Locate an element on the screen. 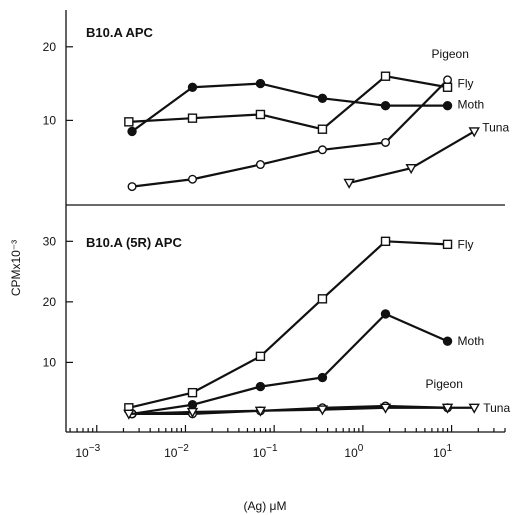 Image resolution: width=520 pixels, height=515 pixels. series-line-tuna is located at coordinates (411, 157).